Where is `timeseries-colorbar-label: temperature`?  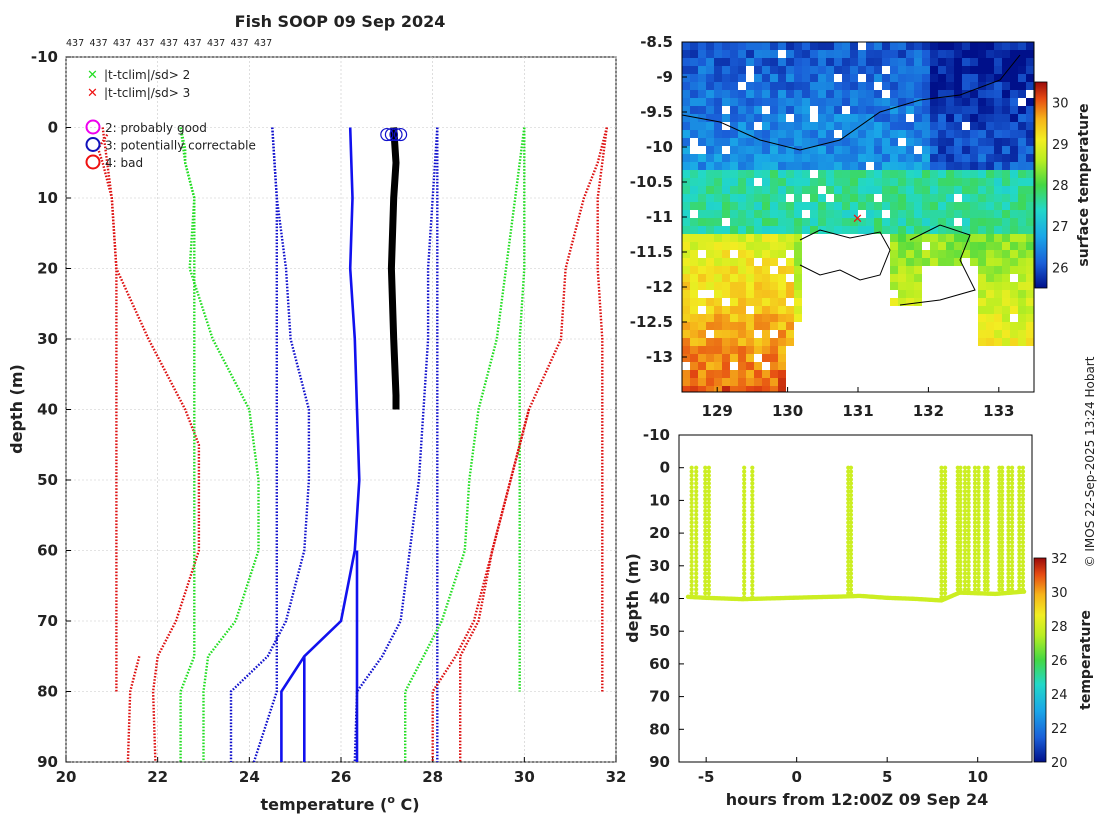 timeseries-colorbar-label: temperature is located at coordinates (1086, 660).